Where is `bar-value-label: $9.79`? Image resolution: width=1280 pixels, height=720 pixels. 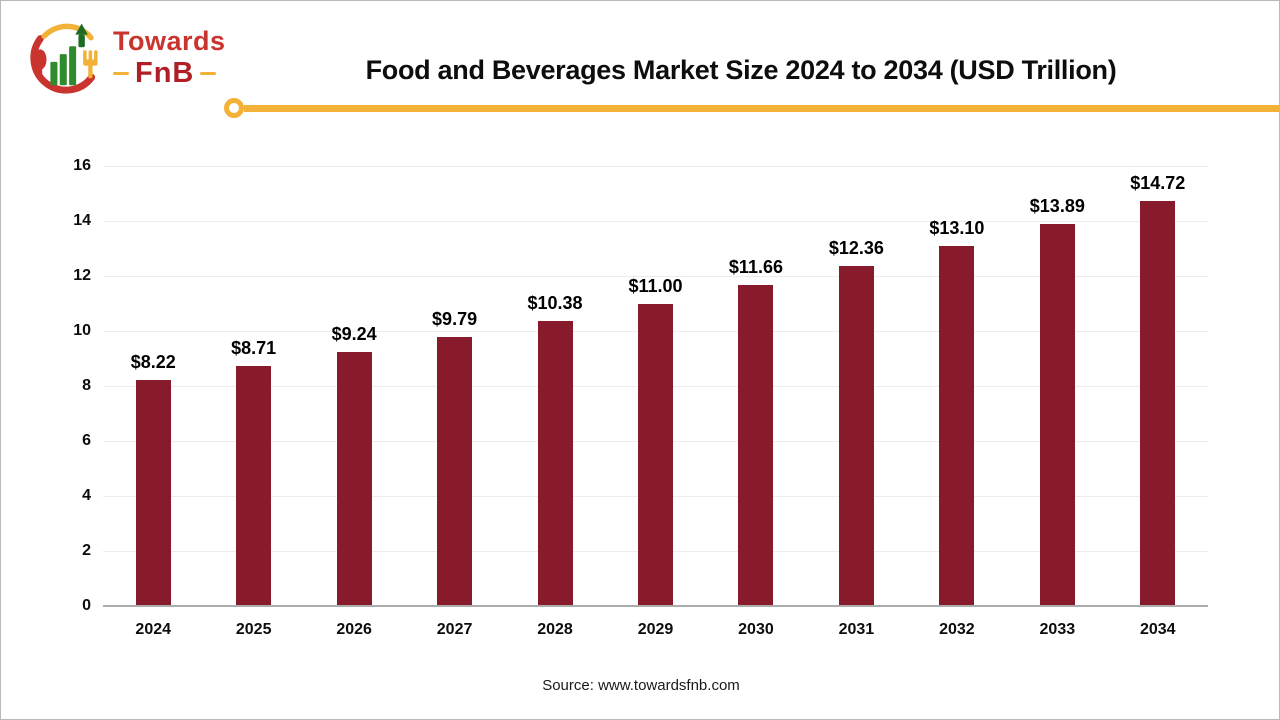
bar-value-label: $9.79 is located at coordinates (455, 318).